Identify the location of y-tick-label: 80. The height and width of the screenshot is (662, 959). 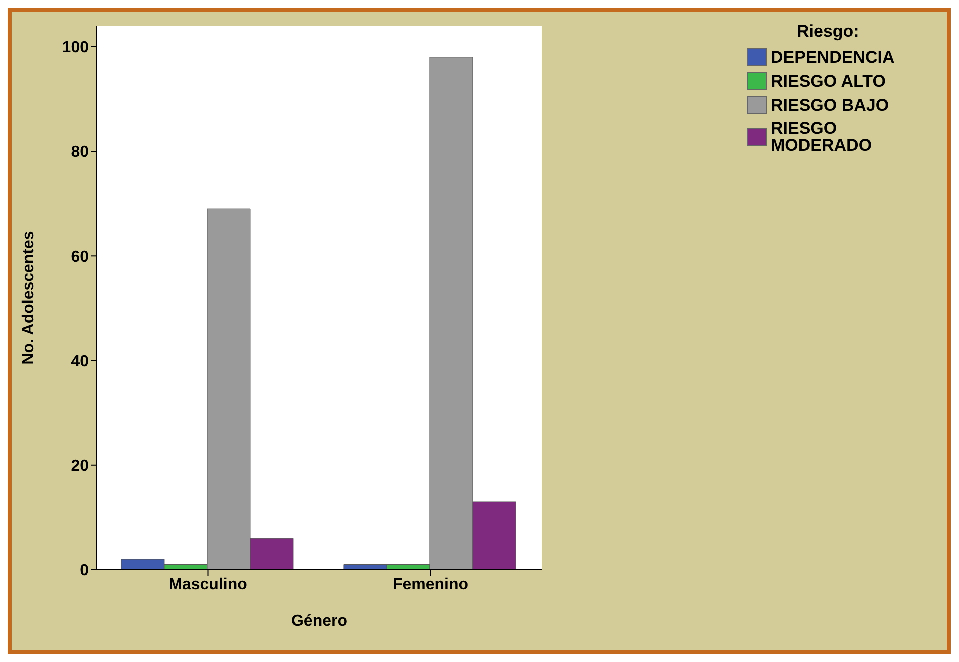
(80, 153).